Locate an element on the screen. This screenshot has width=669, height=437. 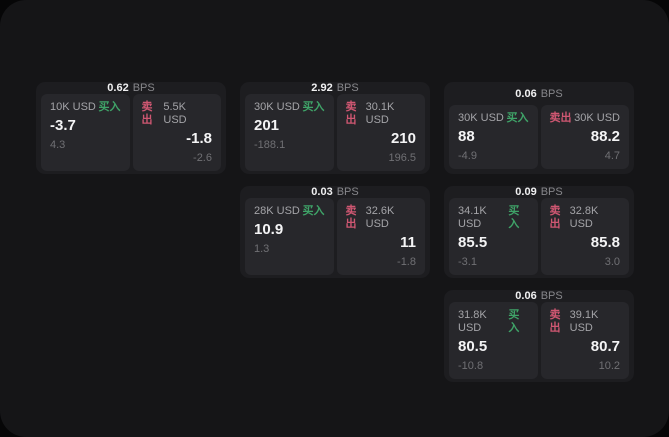
sell-sub-value: 196.5 is located at coordinates (402, 158).